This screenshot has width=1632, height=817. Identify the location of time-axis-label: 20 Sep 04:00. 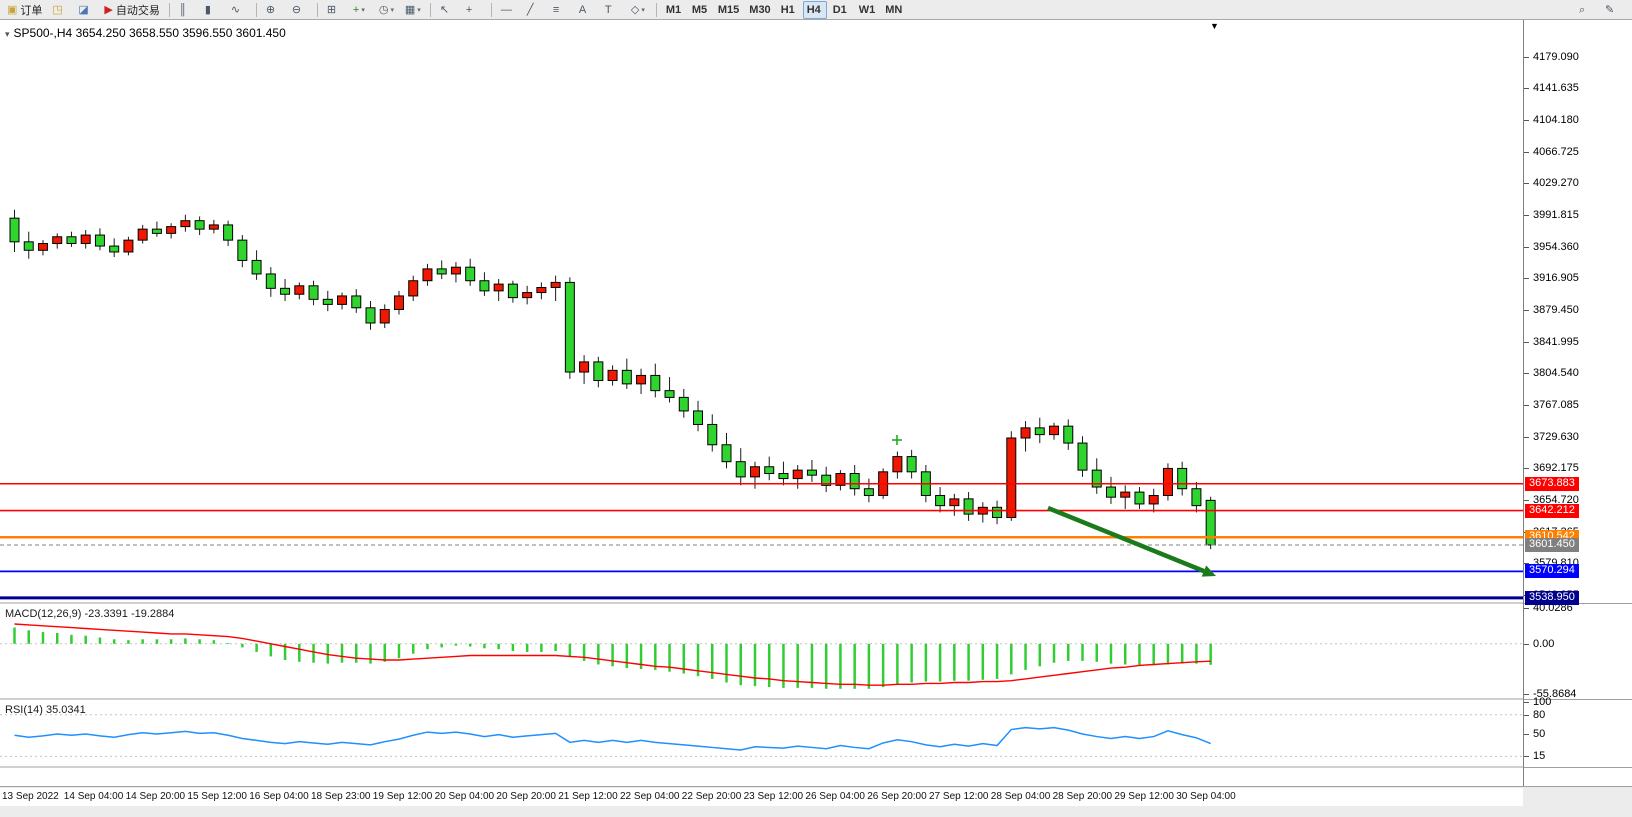
(464, 796).